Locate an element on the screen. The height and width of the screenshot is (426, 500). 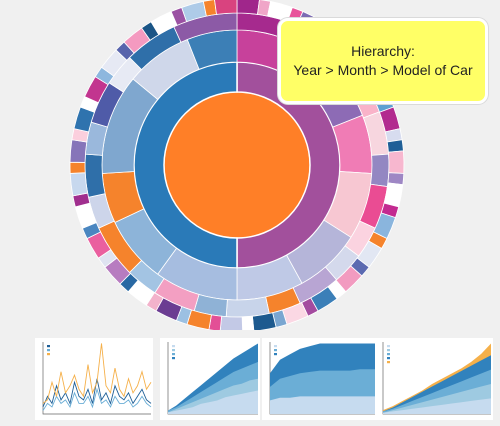
hierarchy-label-box: Hierarchy: Year > Month > Model of Car is located at coordinates (383, 61).